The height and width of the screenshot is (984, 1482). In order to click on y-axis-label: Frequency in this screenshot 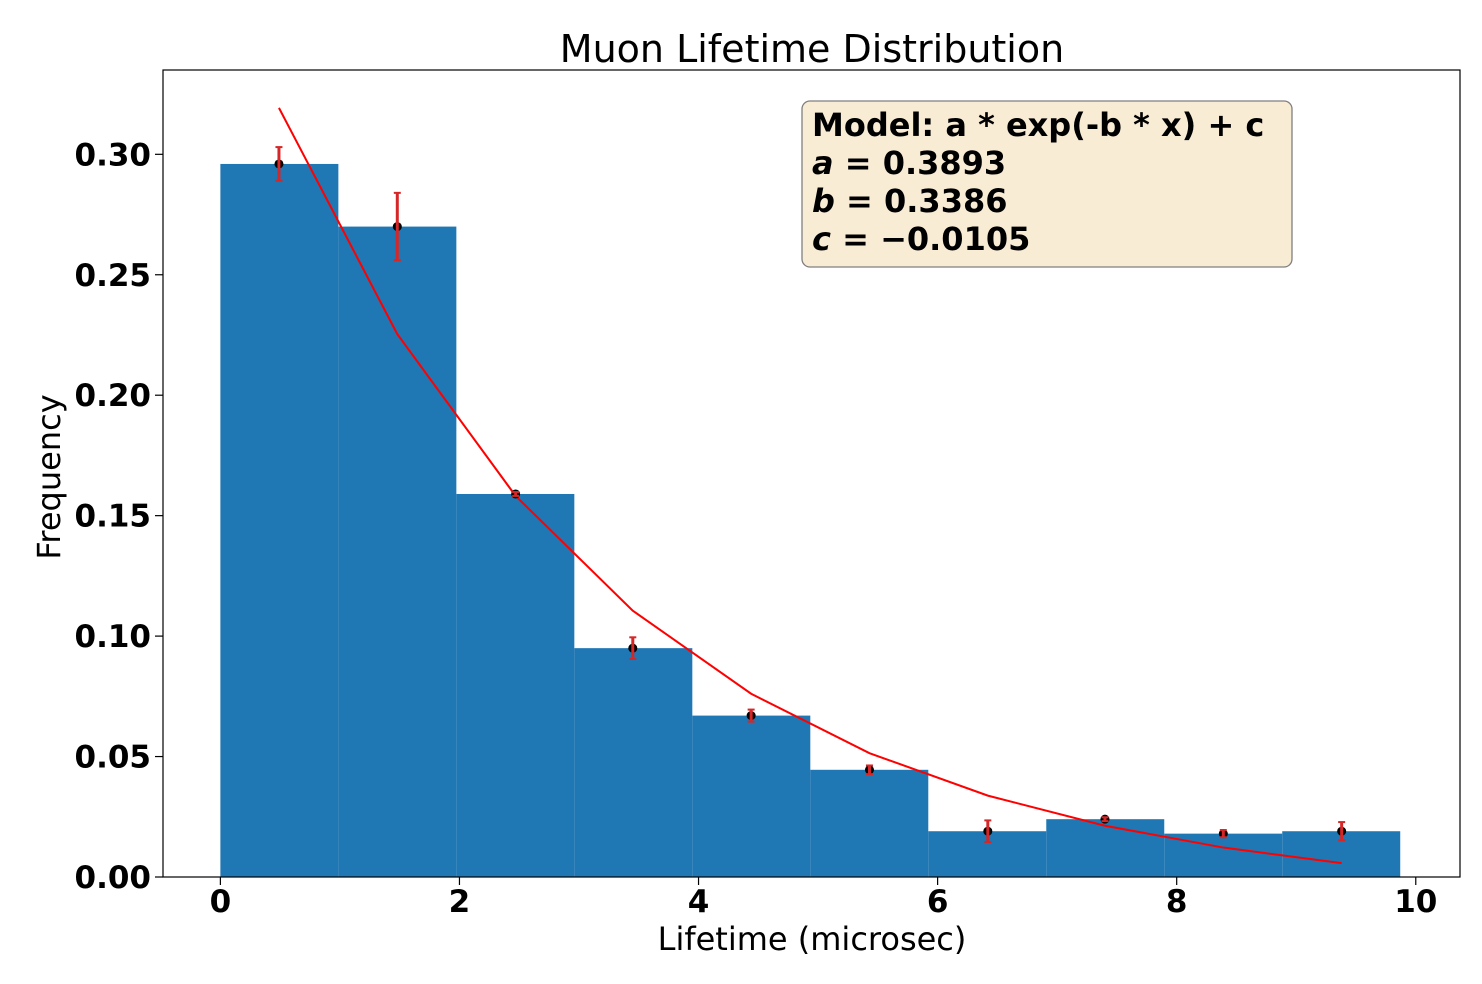, I will do `click(49, 476)`.